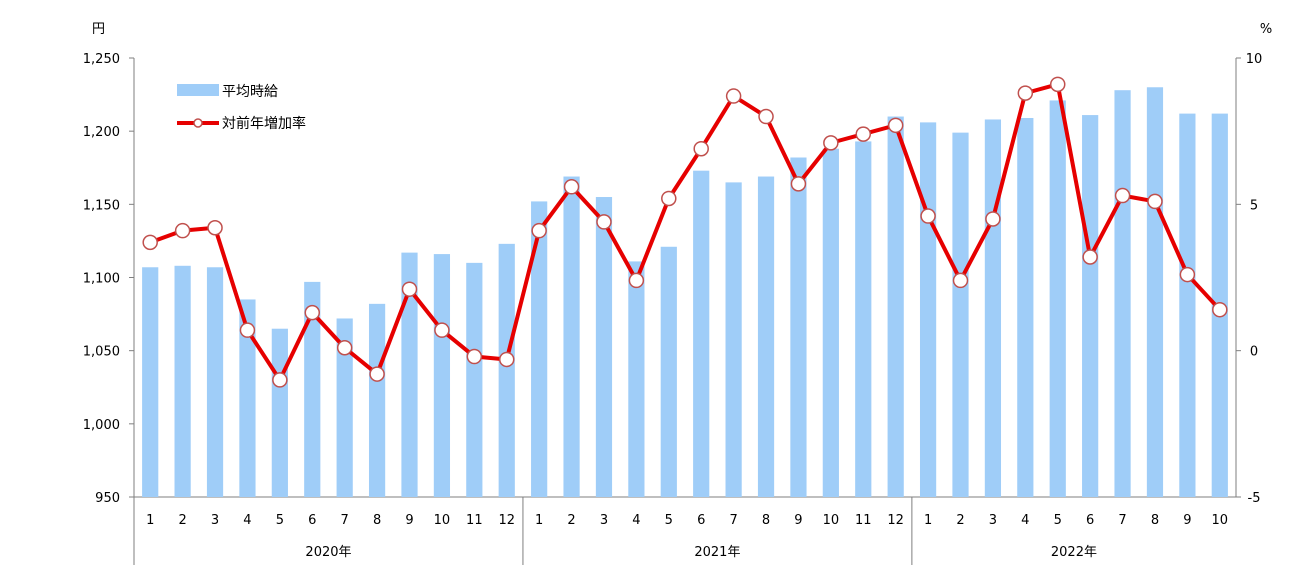 The height and width of the screenshot is (581, 1316). I want to click on legend-bar-label: 平均時給, so click(250, 92).